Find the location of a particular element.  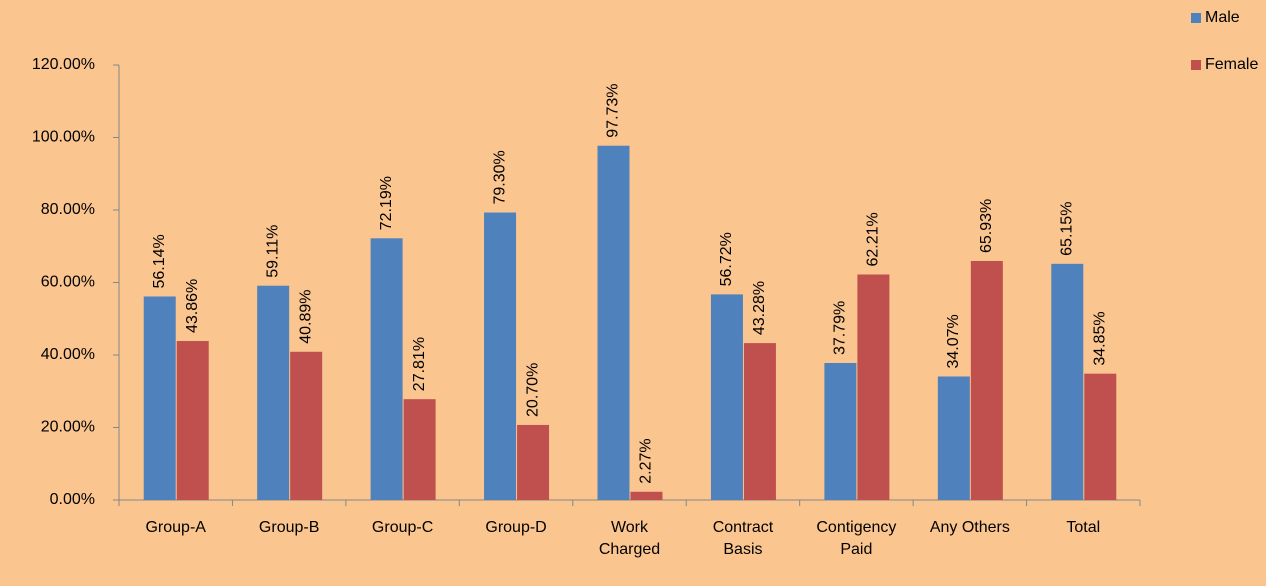

x-tick-label: Group-C is located at coordinates (402, 527).